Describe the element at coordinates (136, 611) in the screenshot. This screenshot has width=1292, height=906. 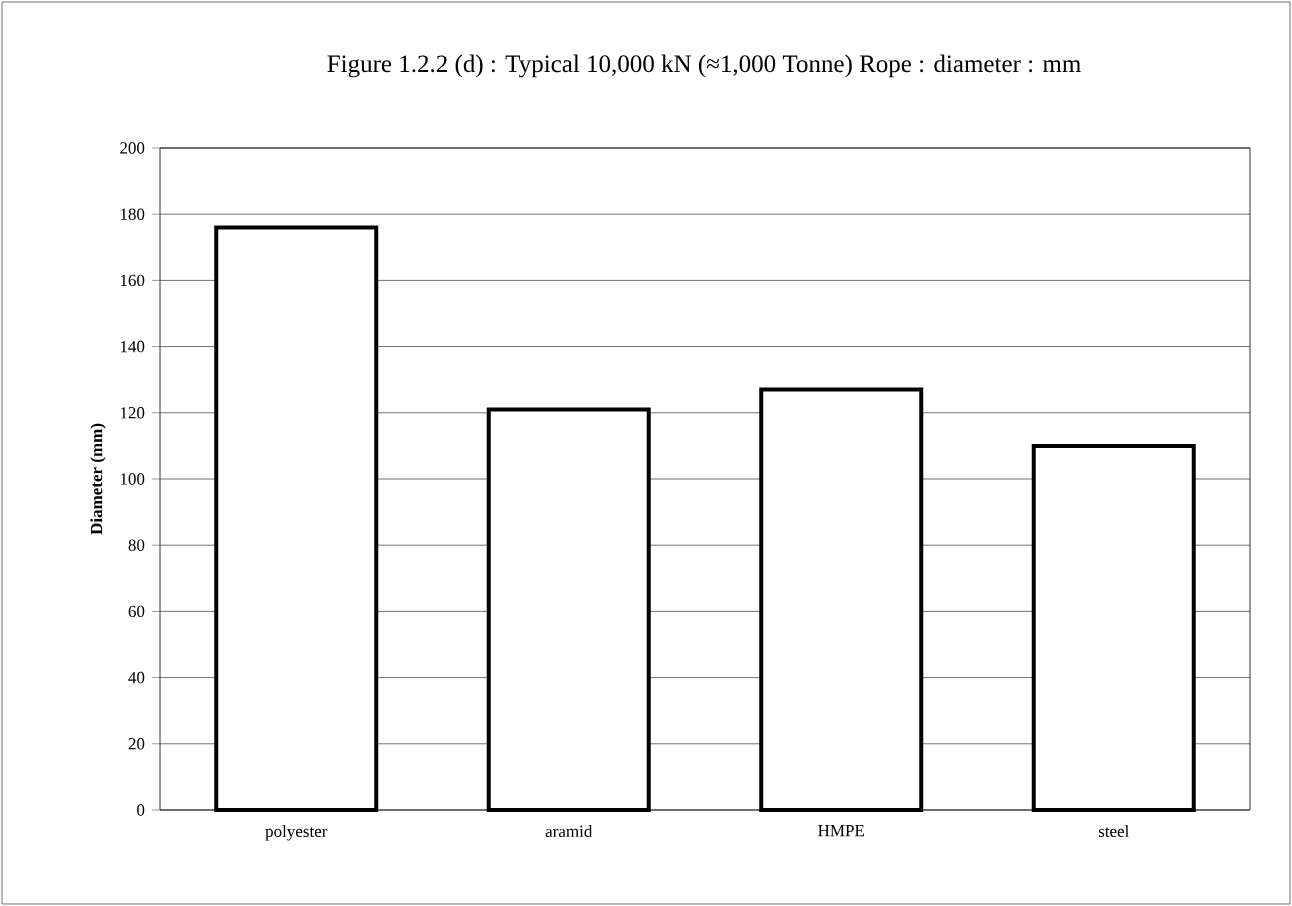
I see `y-tick-label: 60` at that location.